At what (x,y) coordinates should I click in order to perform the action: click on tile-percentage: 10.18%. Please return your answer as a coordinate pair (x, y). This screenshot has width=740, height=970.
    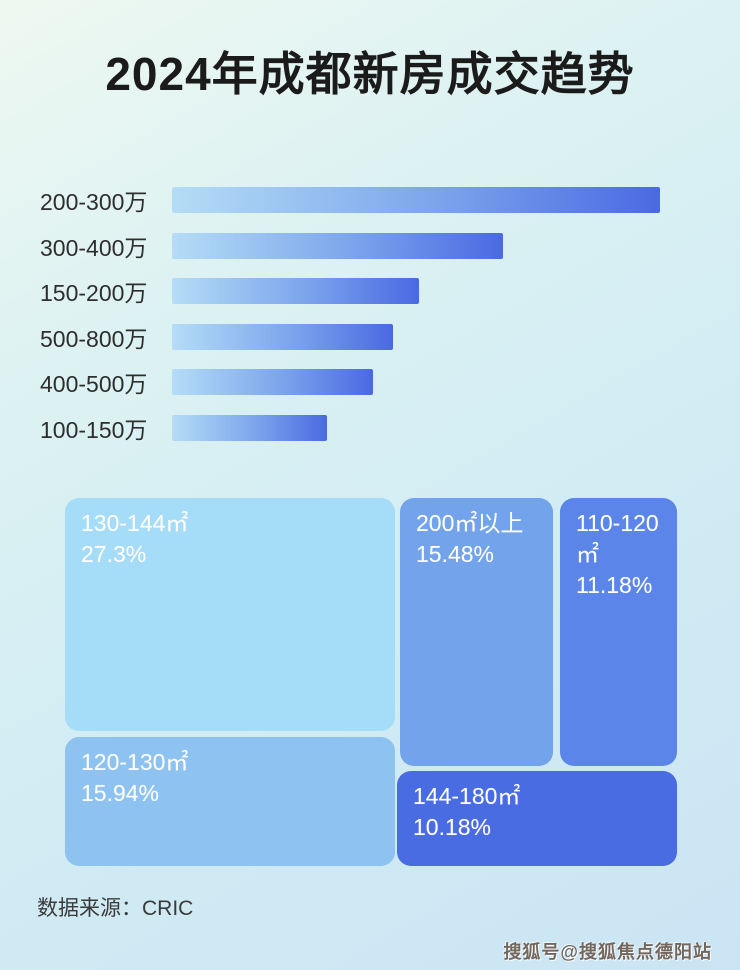
    Looking at the image, I should click on (452, 827).